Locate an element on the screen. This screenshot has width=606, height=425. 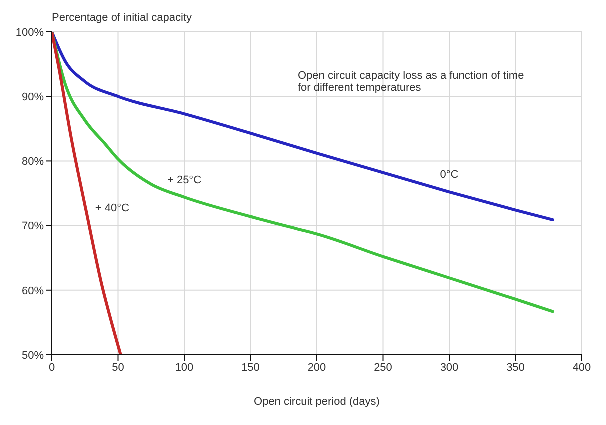
series-label: + 25°C is located at coordinates (184, 180).